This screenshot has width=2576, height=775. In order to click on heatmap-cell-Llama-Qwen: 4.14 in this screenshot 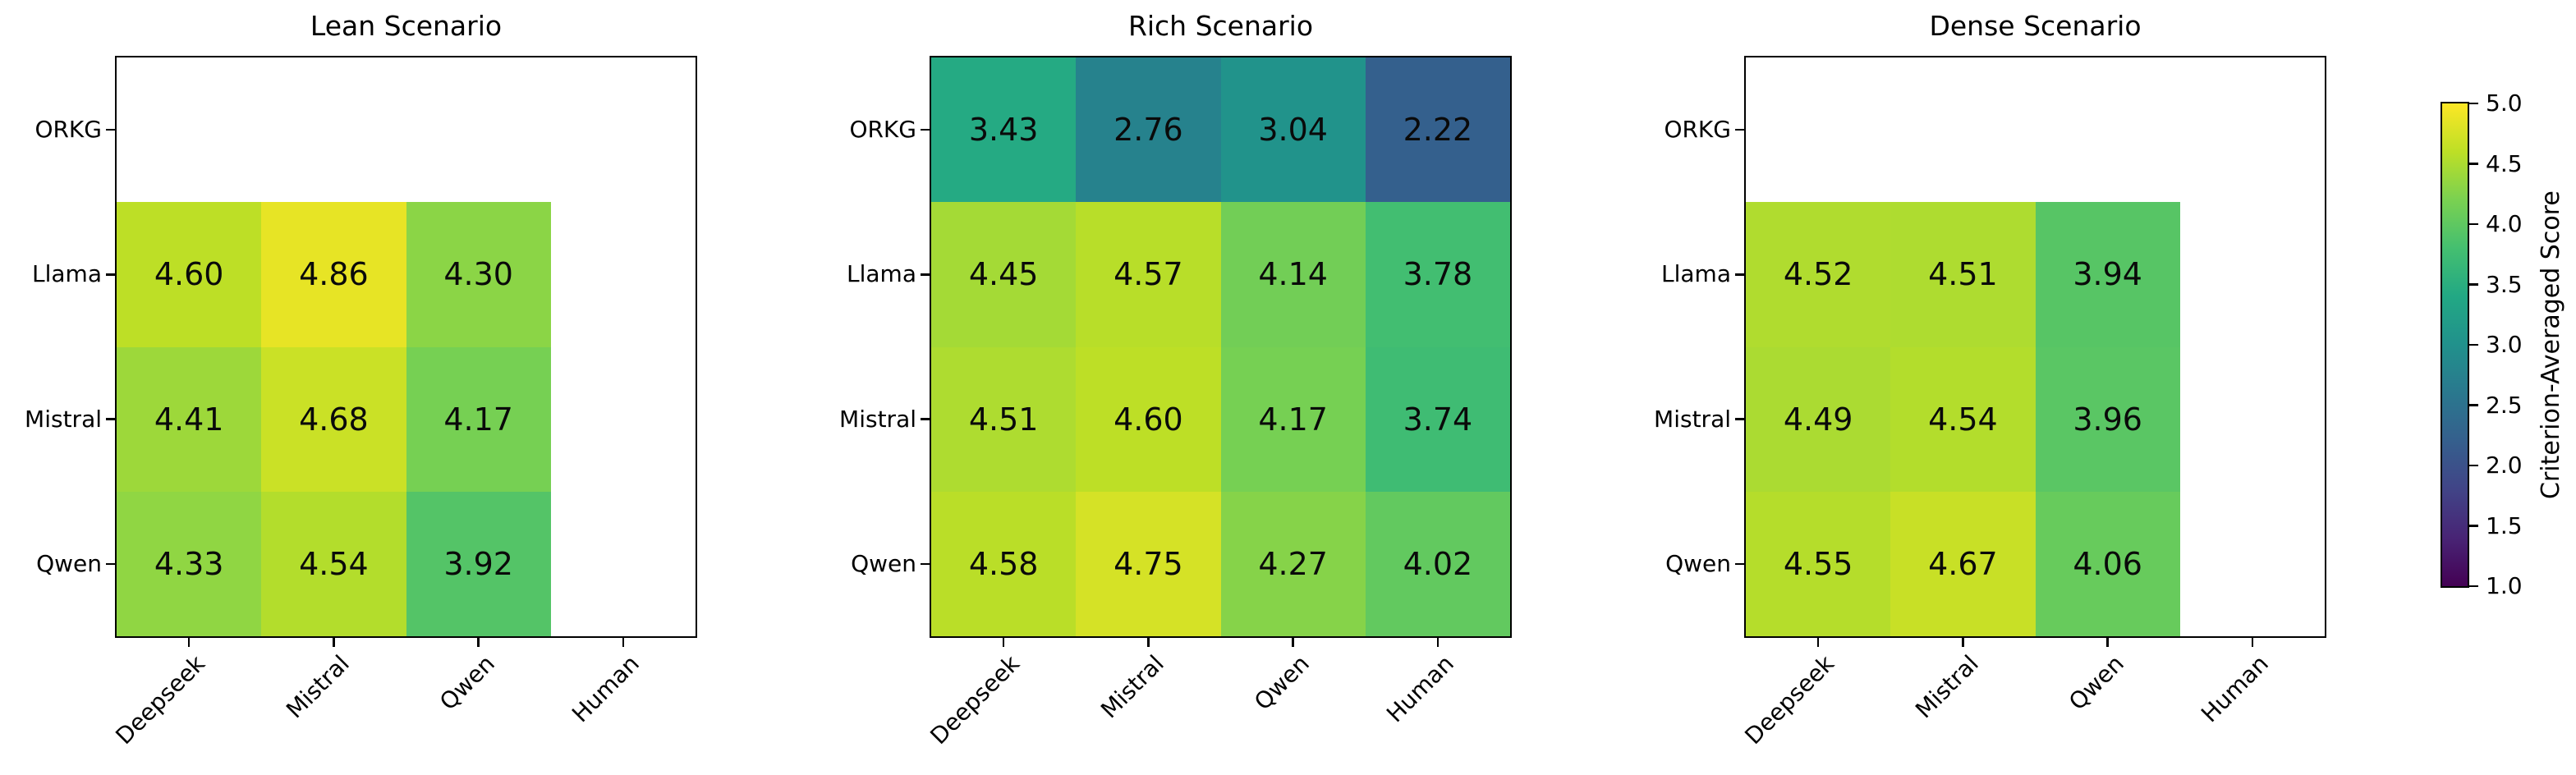, I will do `click(1293, 274)`.